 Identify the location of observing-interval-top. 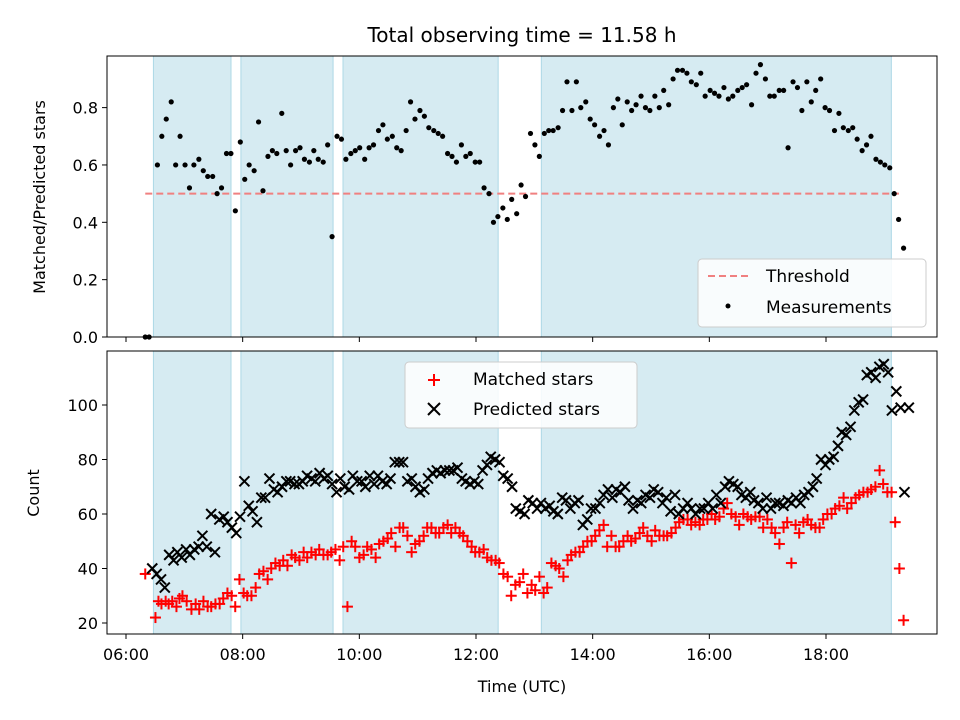
(192, 196).